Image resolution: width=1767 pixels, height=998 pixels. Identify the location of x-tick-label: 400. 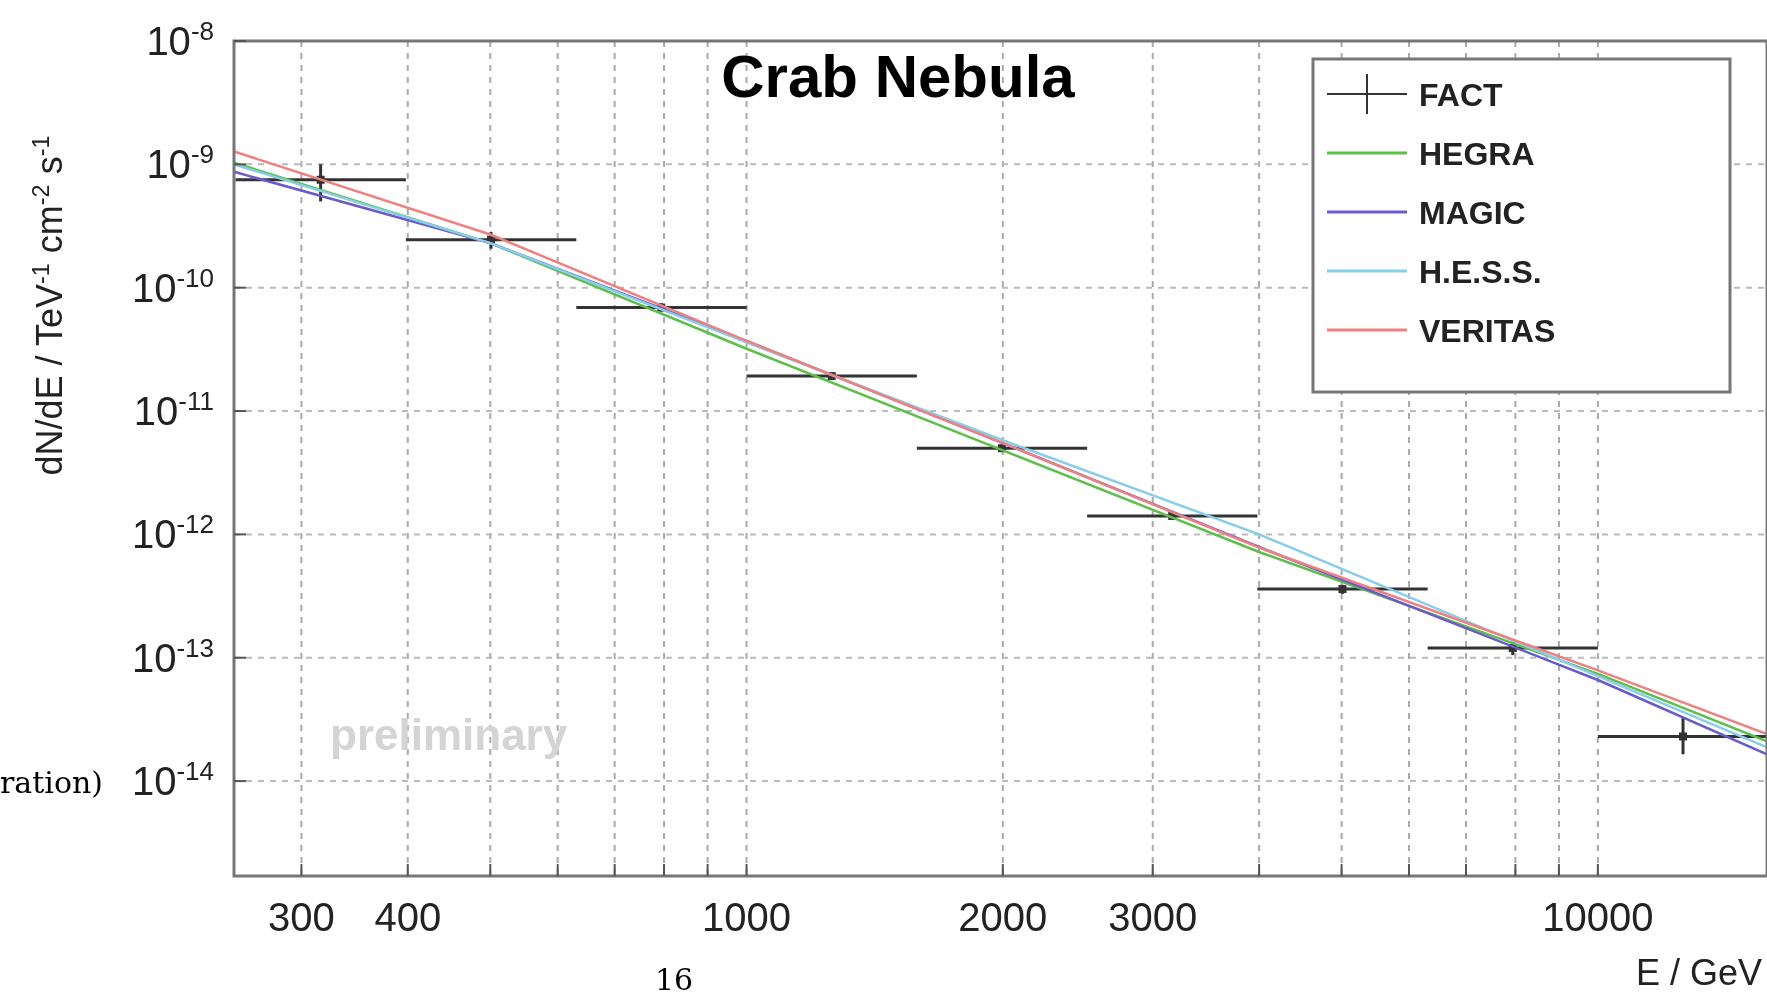
(408, 917).